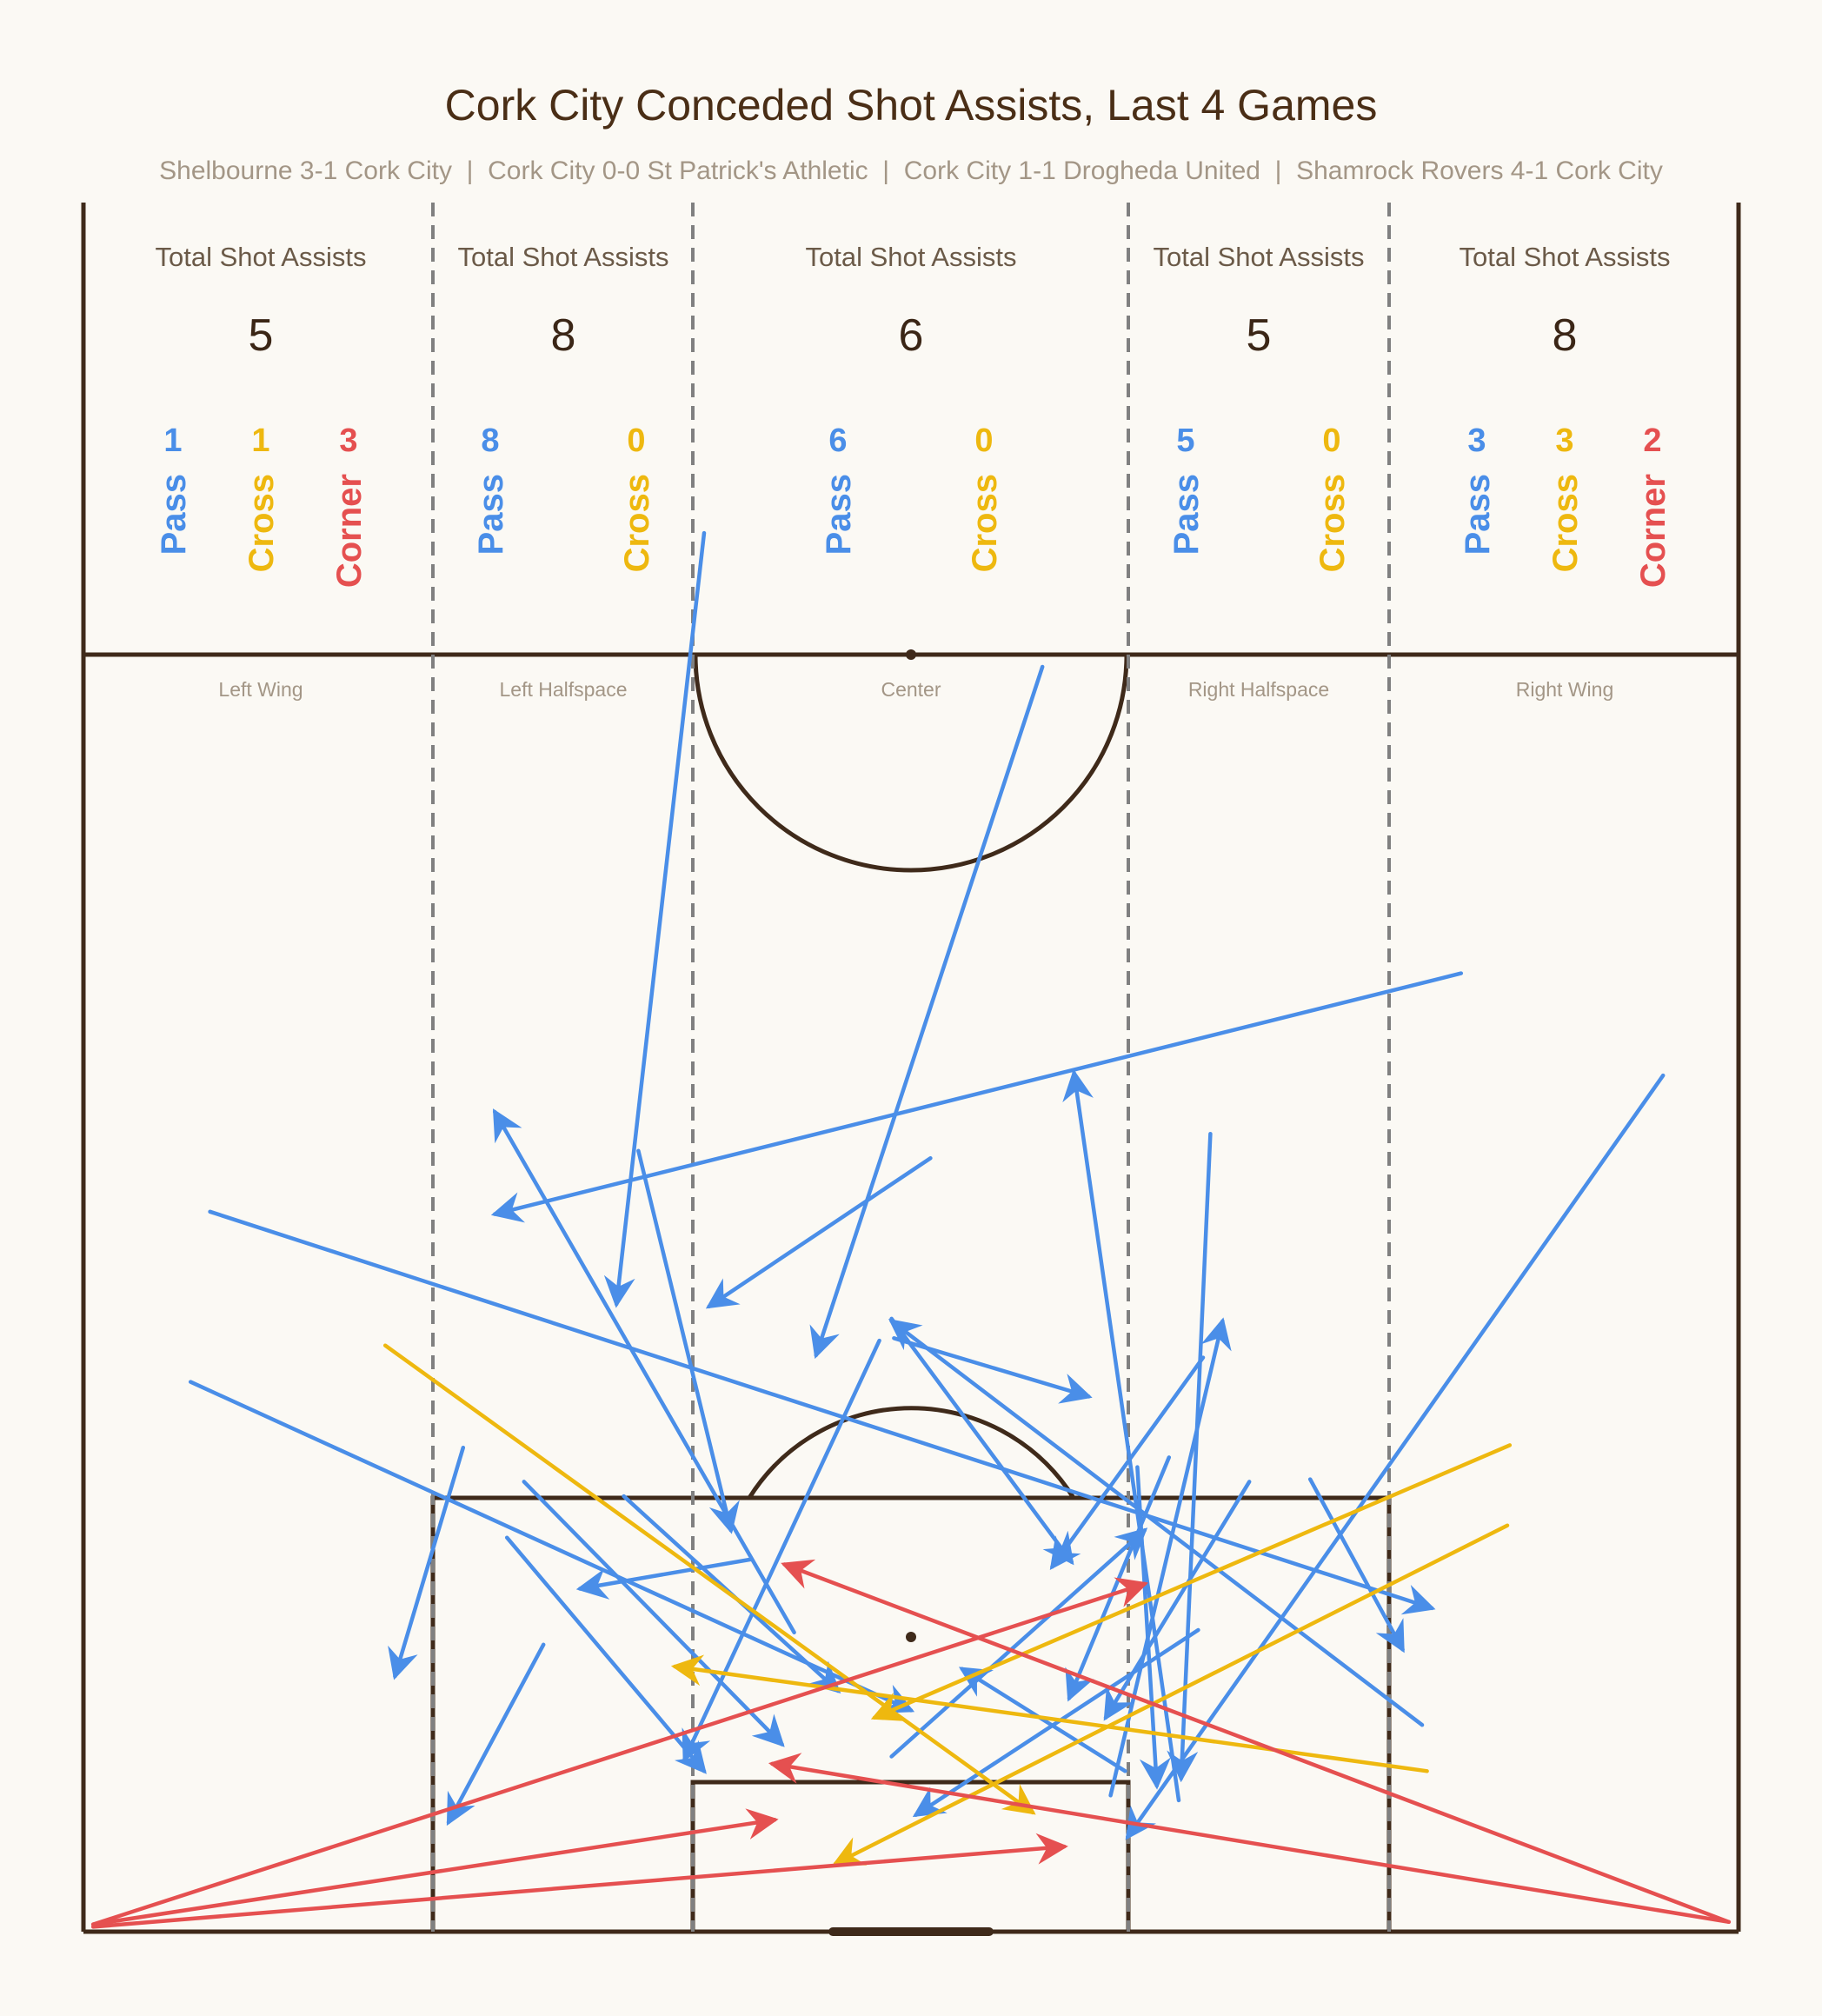 The height and width of the screenshot is (2016, 1822). I want to click on count-pass: 3, so click(1476, 441).